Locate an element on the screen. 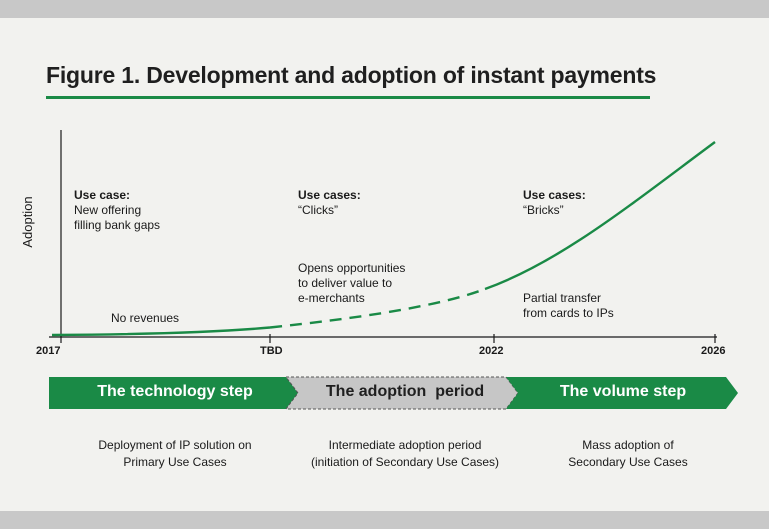 Image resolution: width=769 pixels, height=529 pixels. volume-step-description: Mass adoption of Secondary Use Cases is located at coordinates (628, 454).